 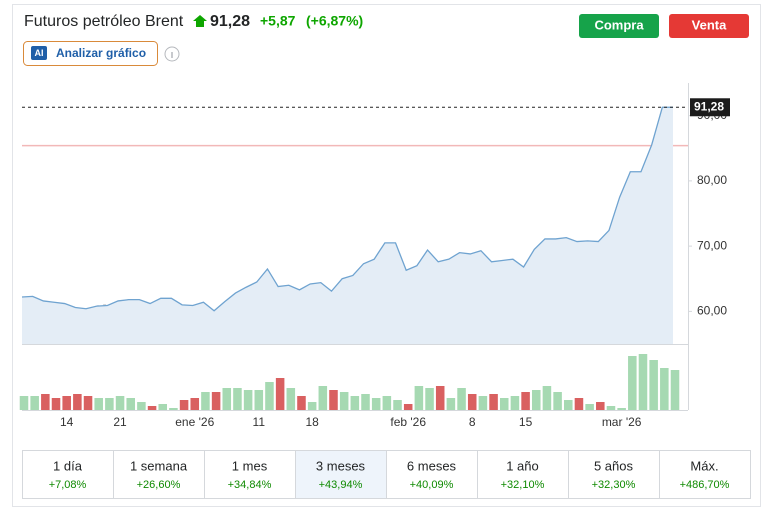 What do you see at coordinates (68, 465) in the screenshot?
I see `period-label: 1 día` at bounding box center [68, 465].